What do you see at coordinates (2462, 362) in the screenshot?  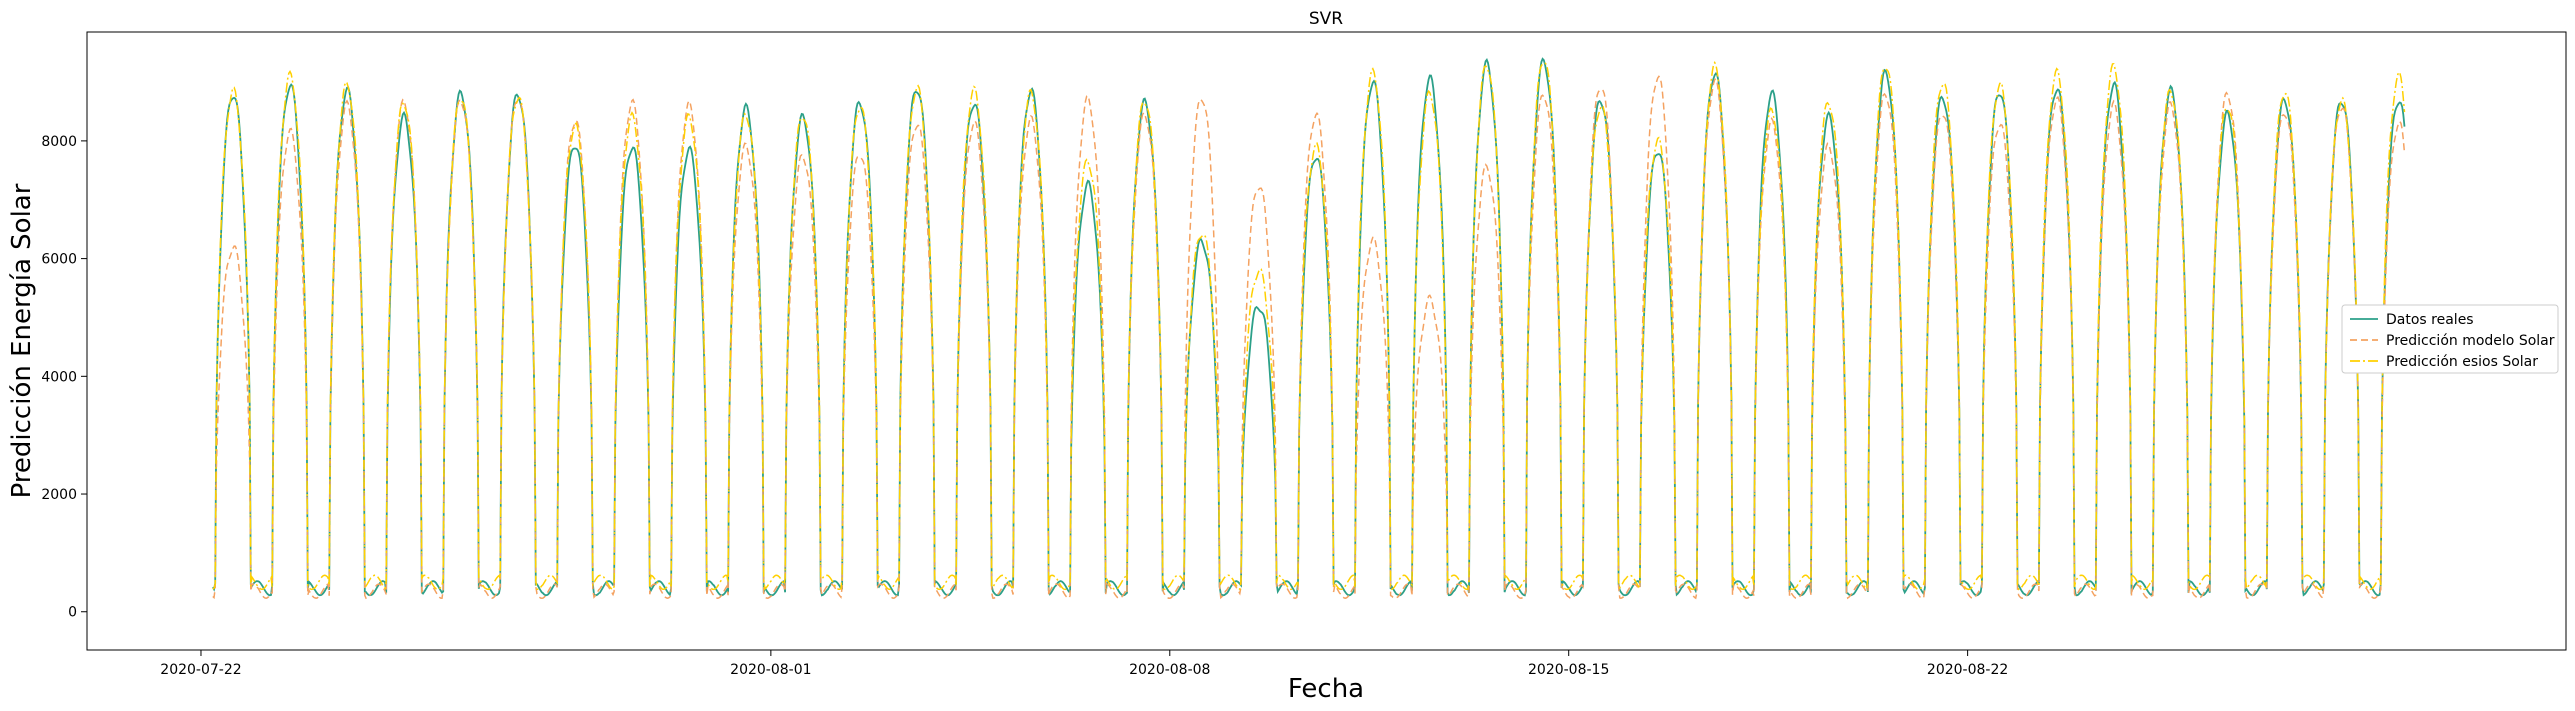 I see `legend-label: Predicción esios Solar` at bounding box center [2462, 362].